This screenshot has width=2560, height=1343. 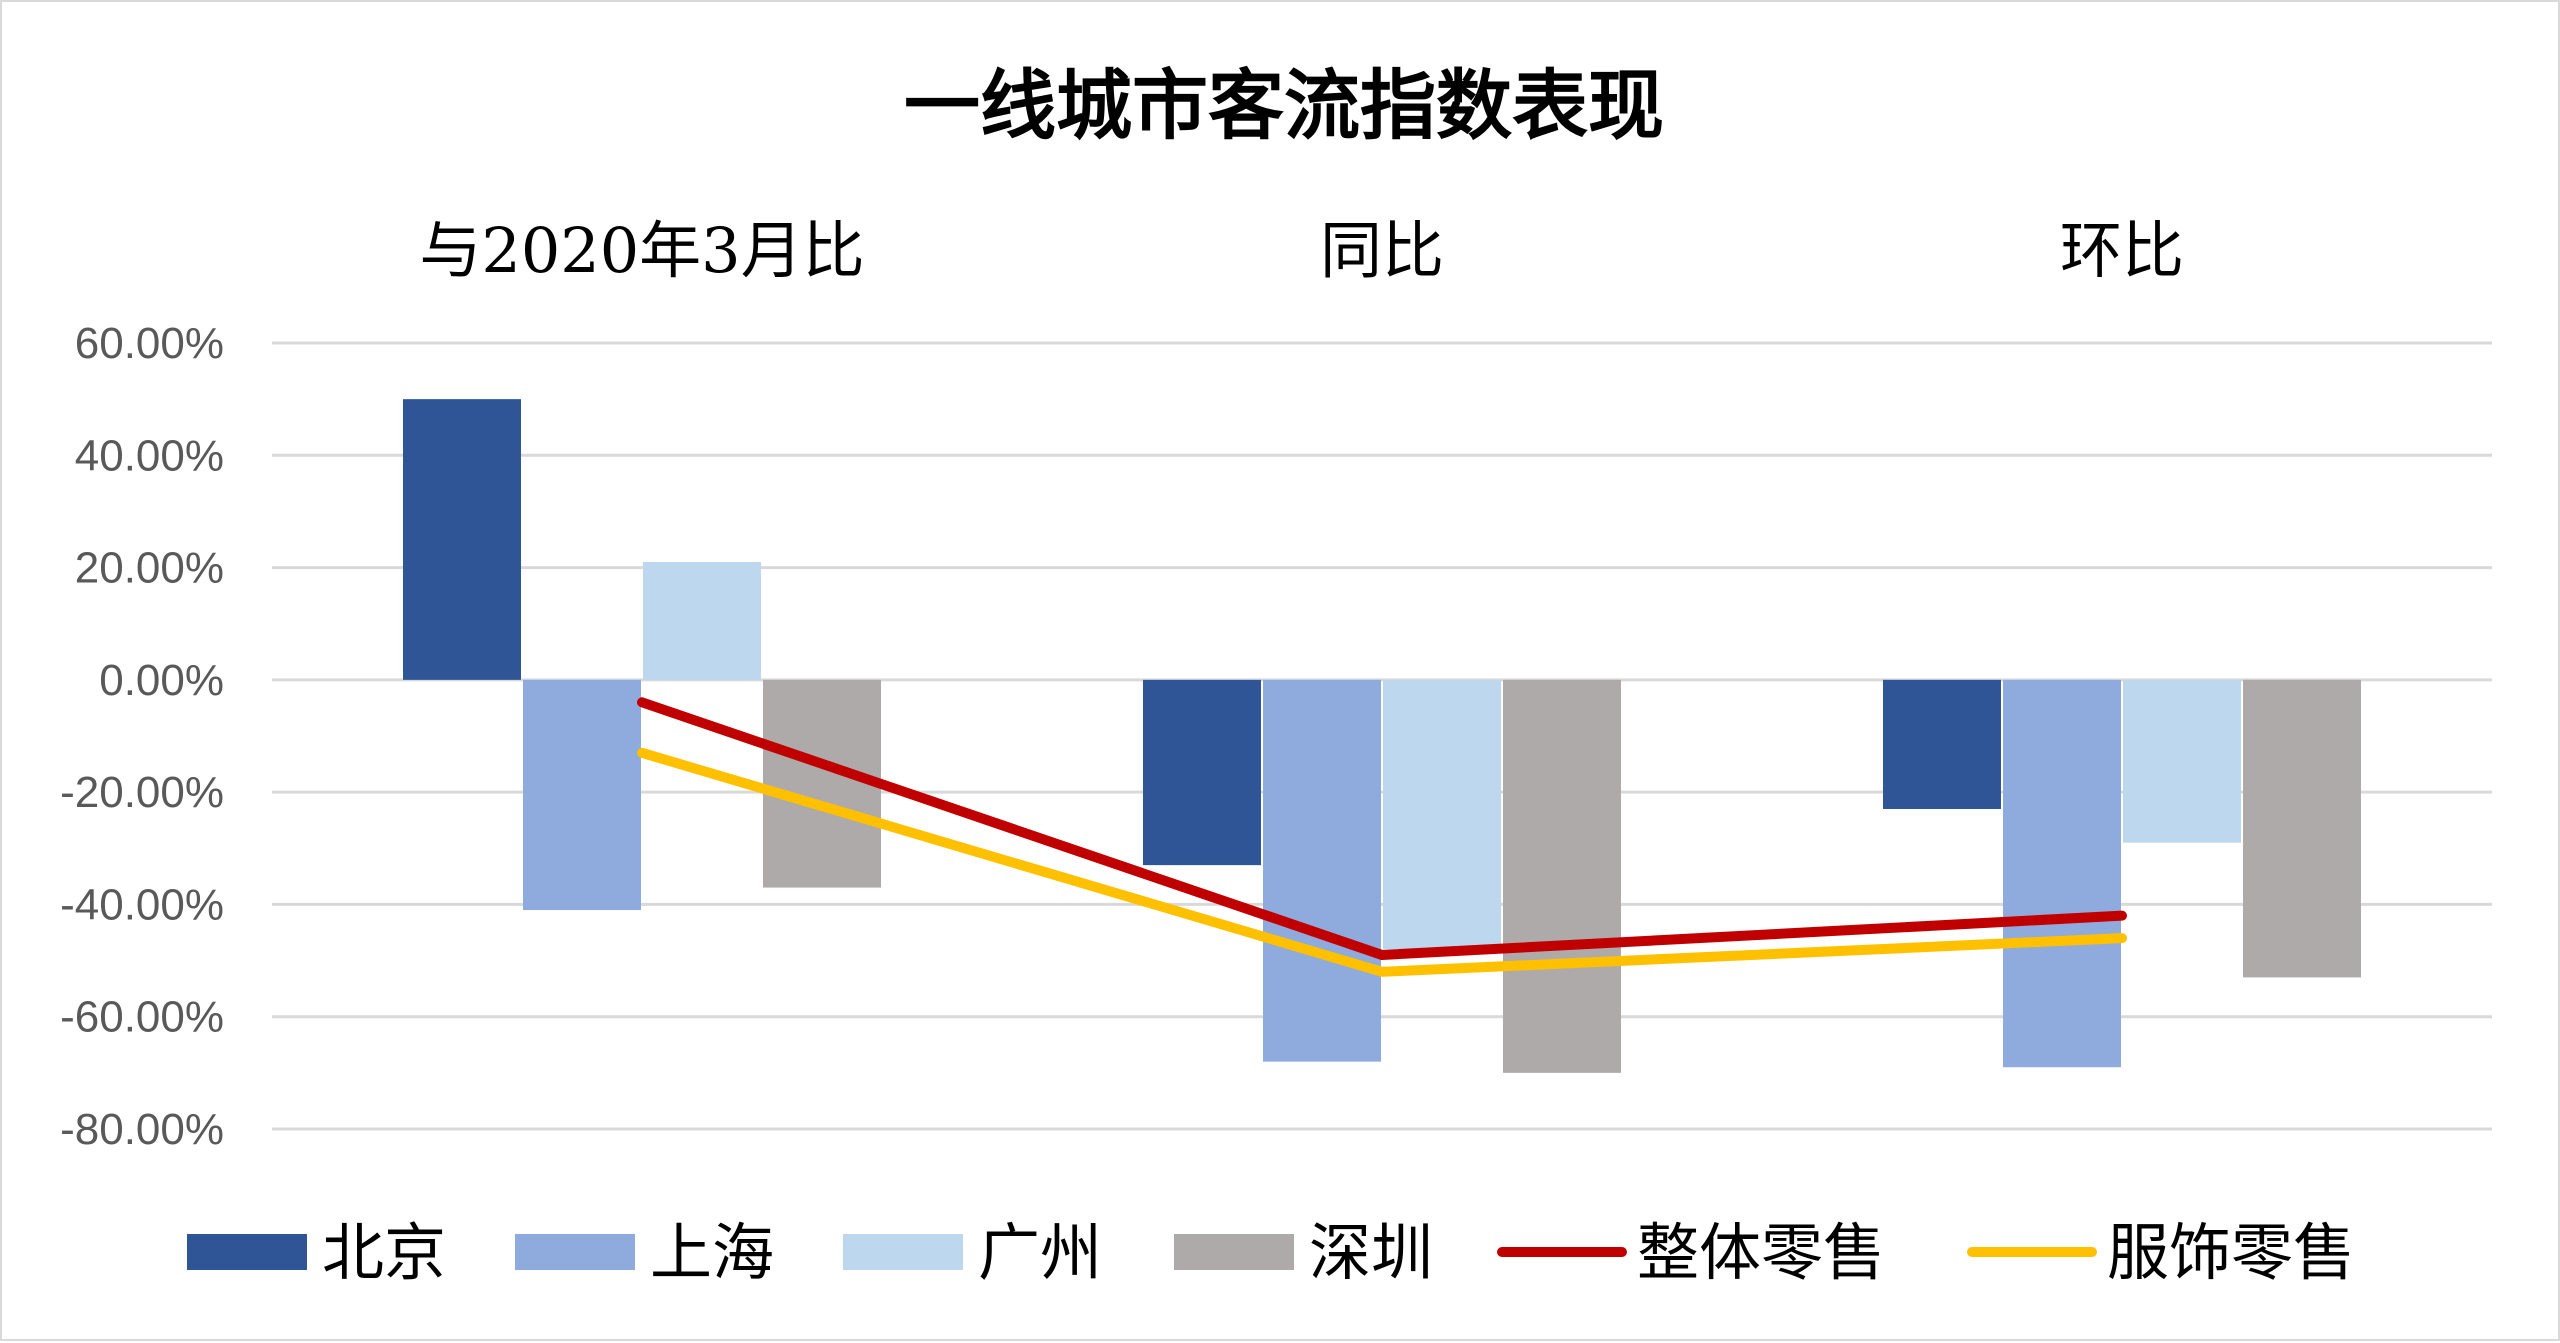 I want to click on y-tick-label: 0.00%, so click(x=161, y=680).